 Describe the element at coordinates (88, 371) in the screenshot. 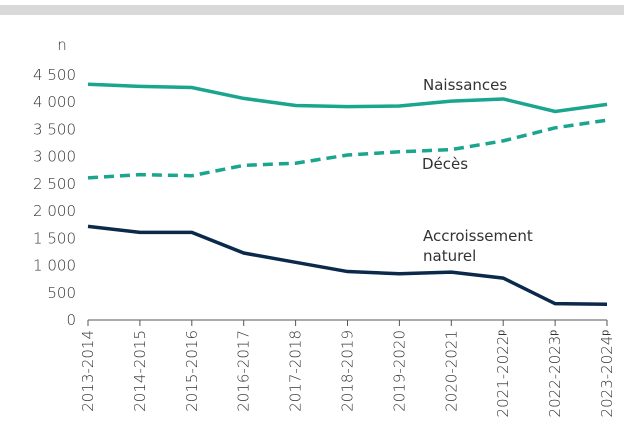

I see `x-tick-label: 2013-2014` at that location.